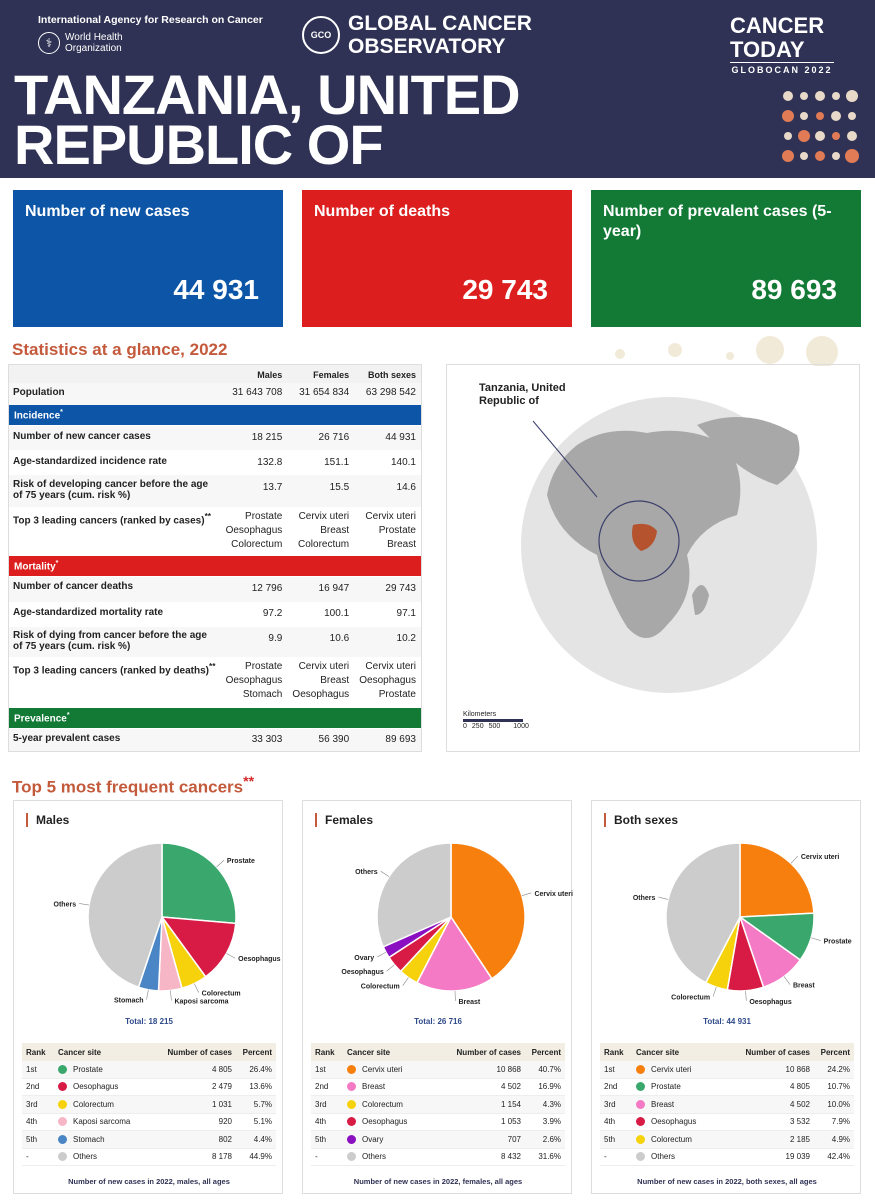  Describe the element at coordinates (148, 258) in the screenshot. I see `new-cases-card: Number of new cases 44 931` at that location.